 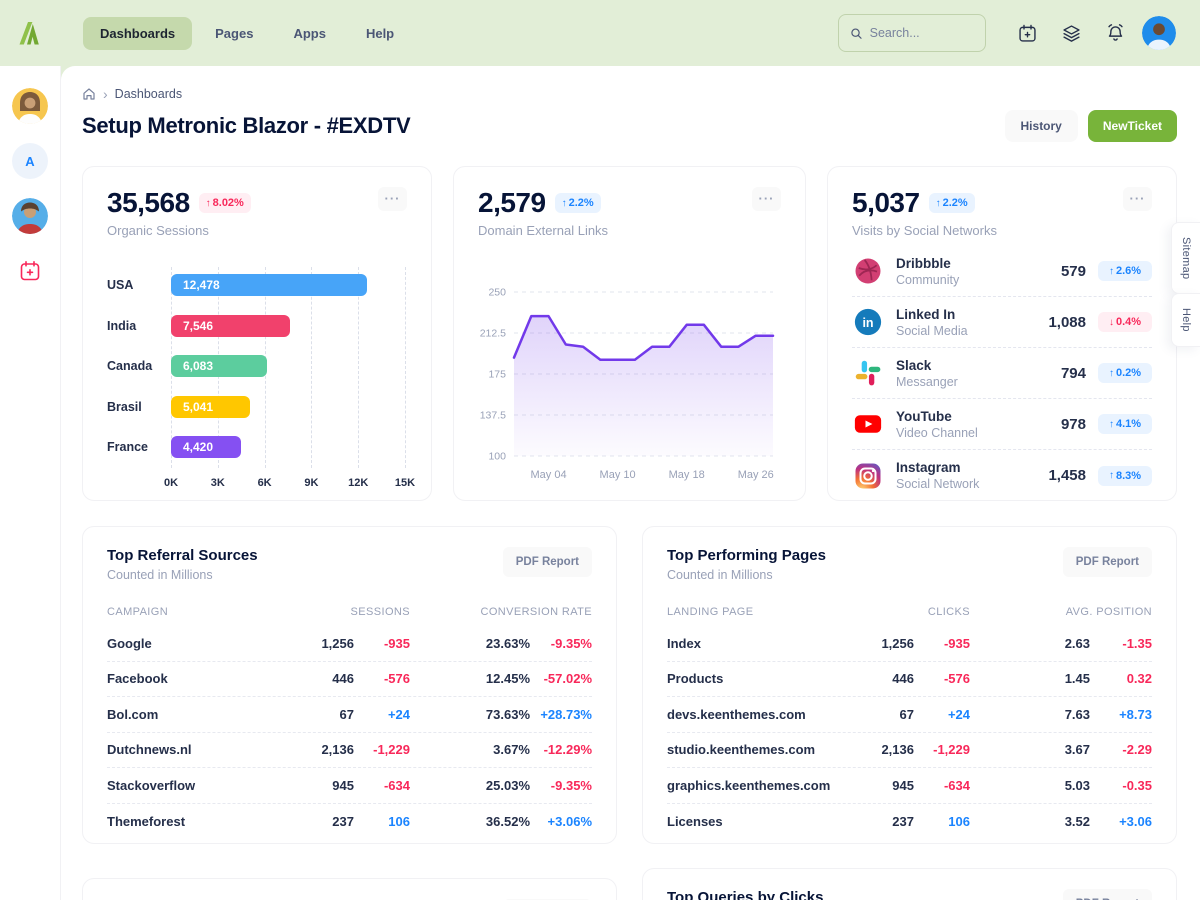 I want to click on social-delta-badge: ↑ 2.6%, so click(x=1125, y=271).